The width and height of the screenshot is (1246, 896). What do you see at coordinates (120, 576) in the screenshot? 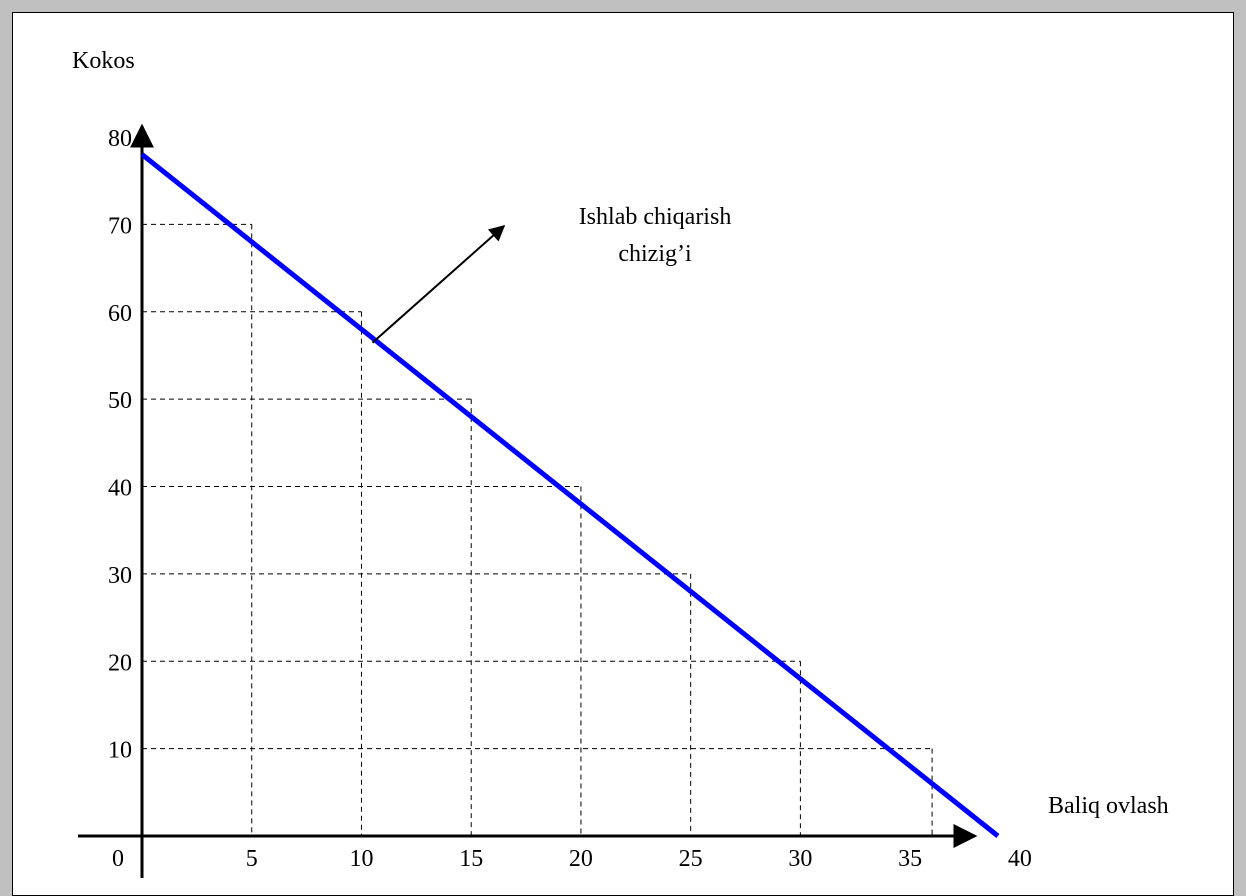
I see `y-tick-label-30: 30` at bounding box center [120, 576].